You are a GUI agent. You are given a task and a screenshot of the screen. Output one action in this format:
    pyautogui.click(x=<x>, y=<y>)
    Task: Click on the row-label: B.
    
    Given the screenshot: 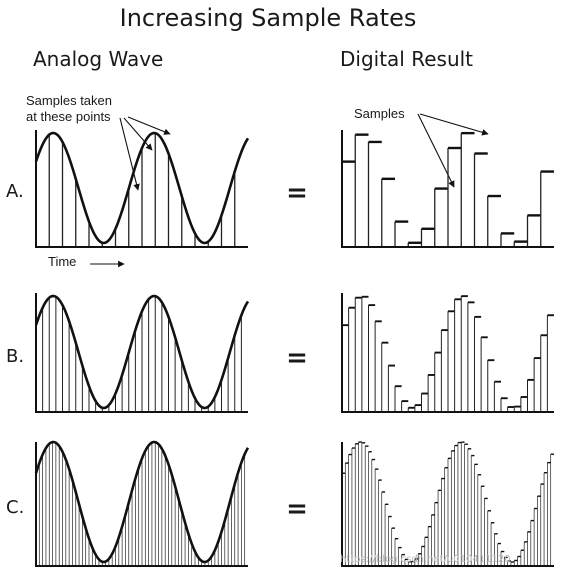 What is the action you would take?
    pyautogui.click(x=15, y=356)
    